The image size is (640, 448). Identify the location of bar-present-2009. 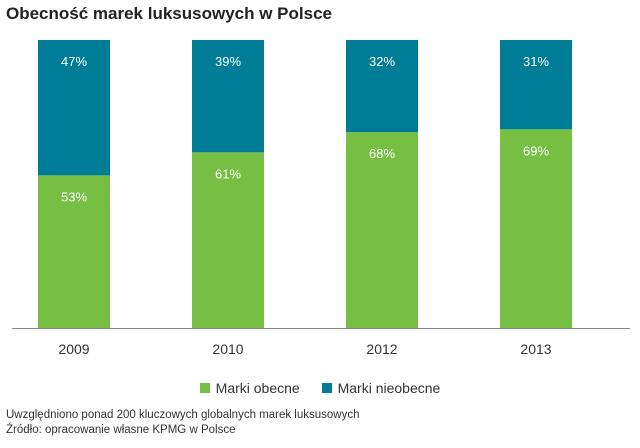
(74, 251).